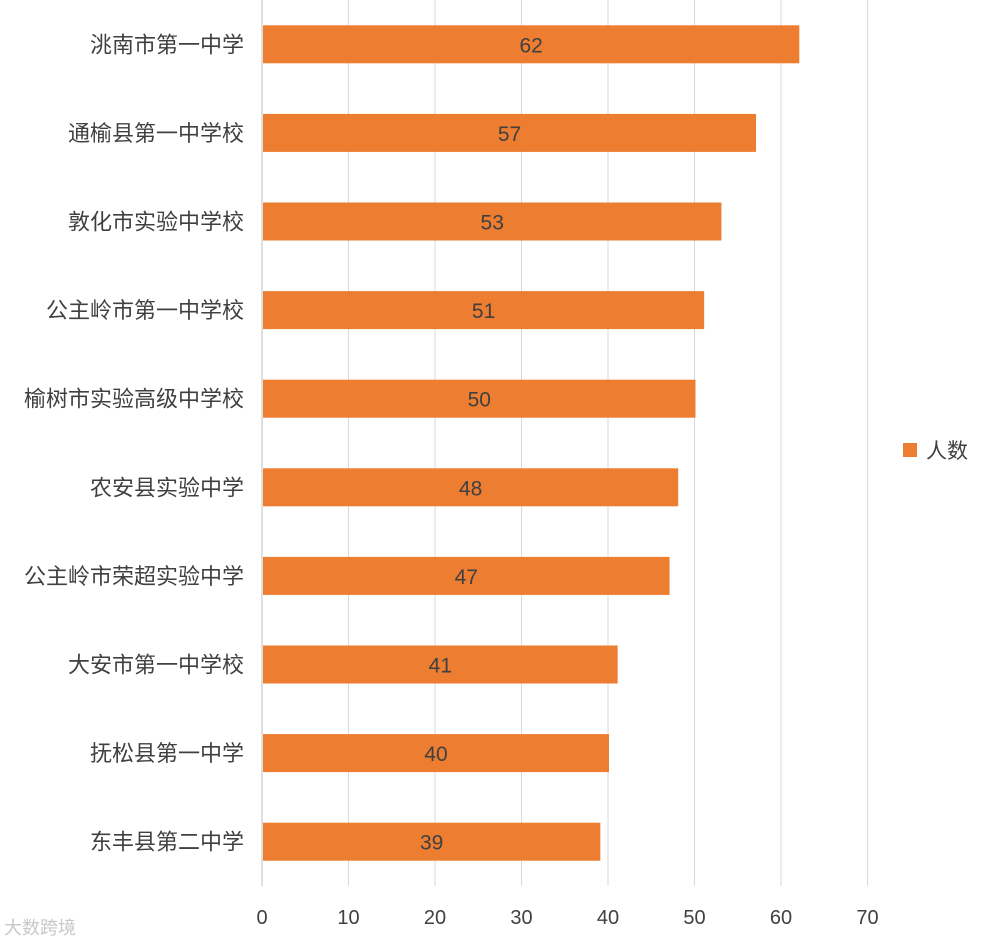  I want to click on category-label: 农安县实验中学, so click(167, 488).